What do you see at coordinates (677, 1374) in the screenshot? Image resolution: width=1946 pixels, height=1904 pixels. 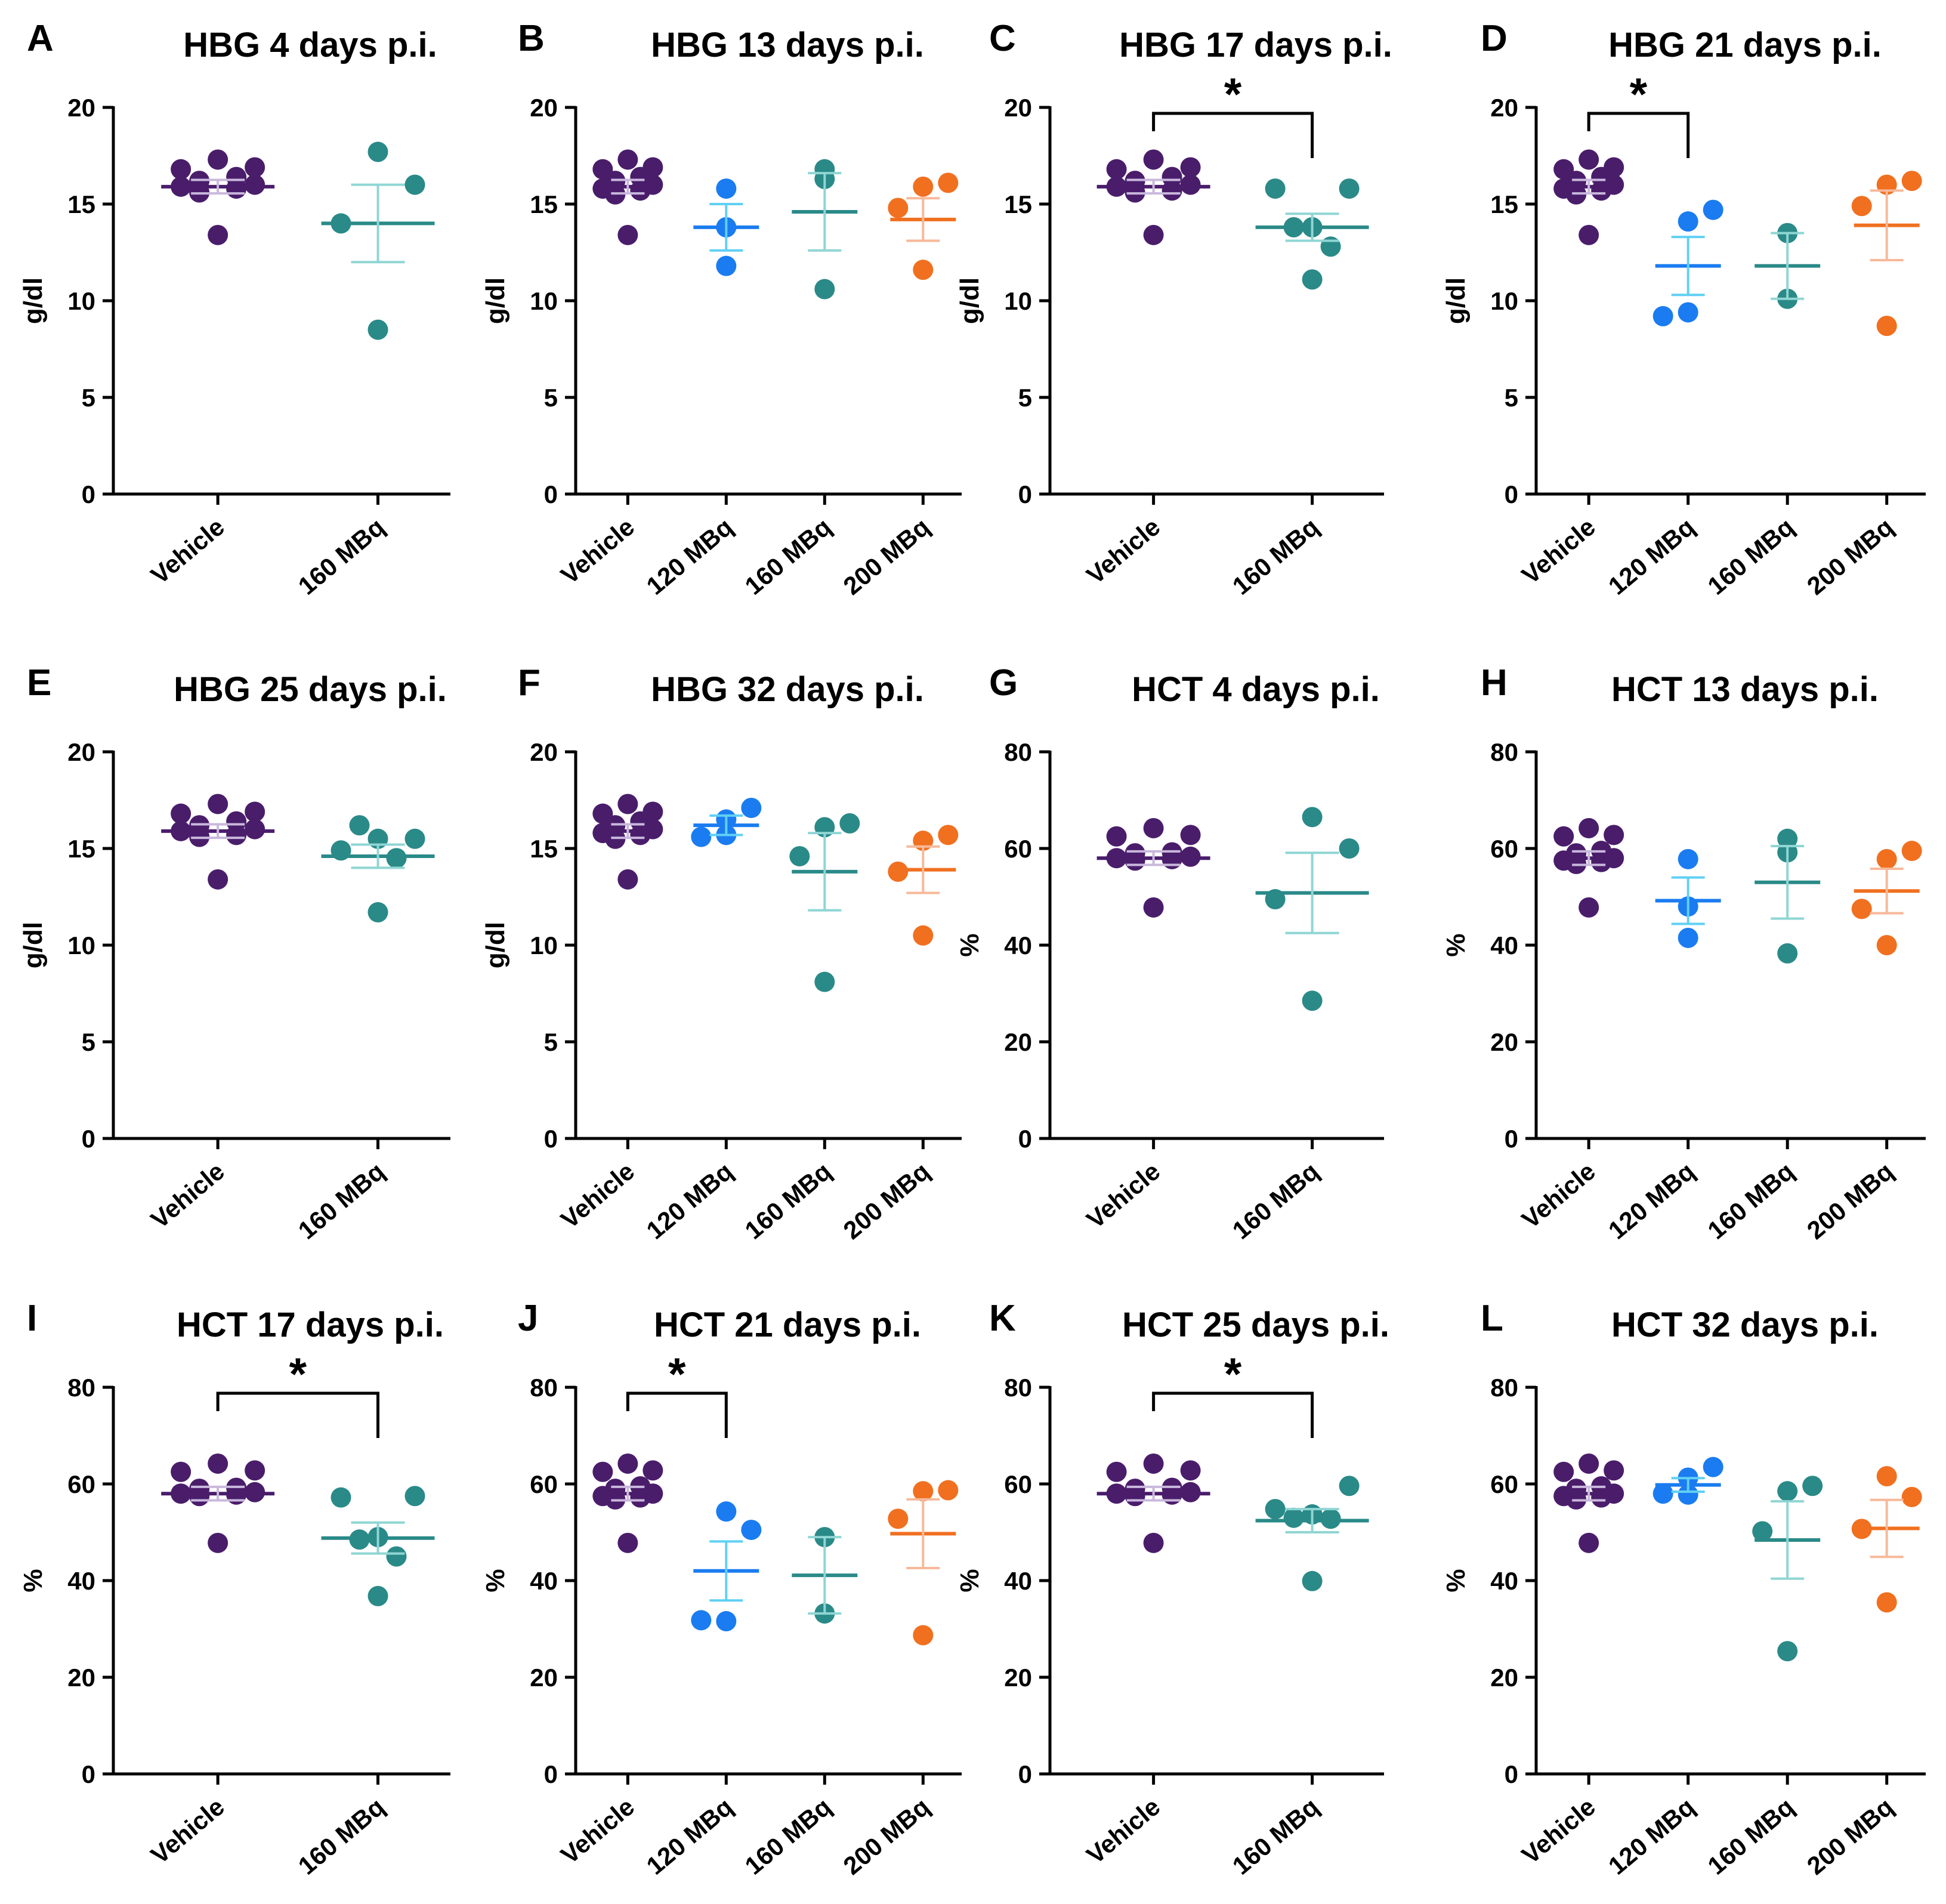 I see `significance-star: *` at bounding box center [677, 1374].